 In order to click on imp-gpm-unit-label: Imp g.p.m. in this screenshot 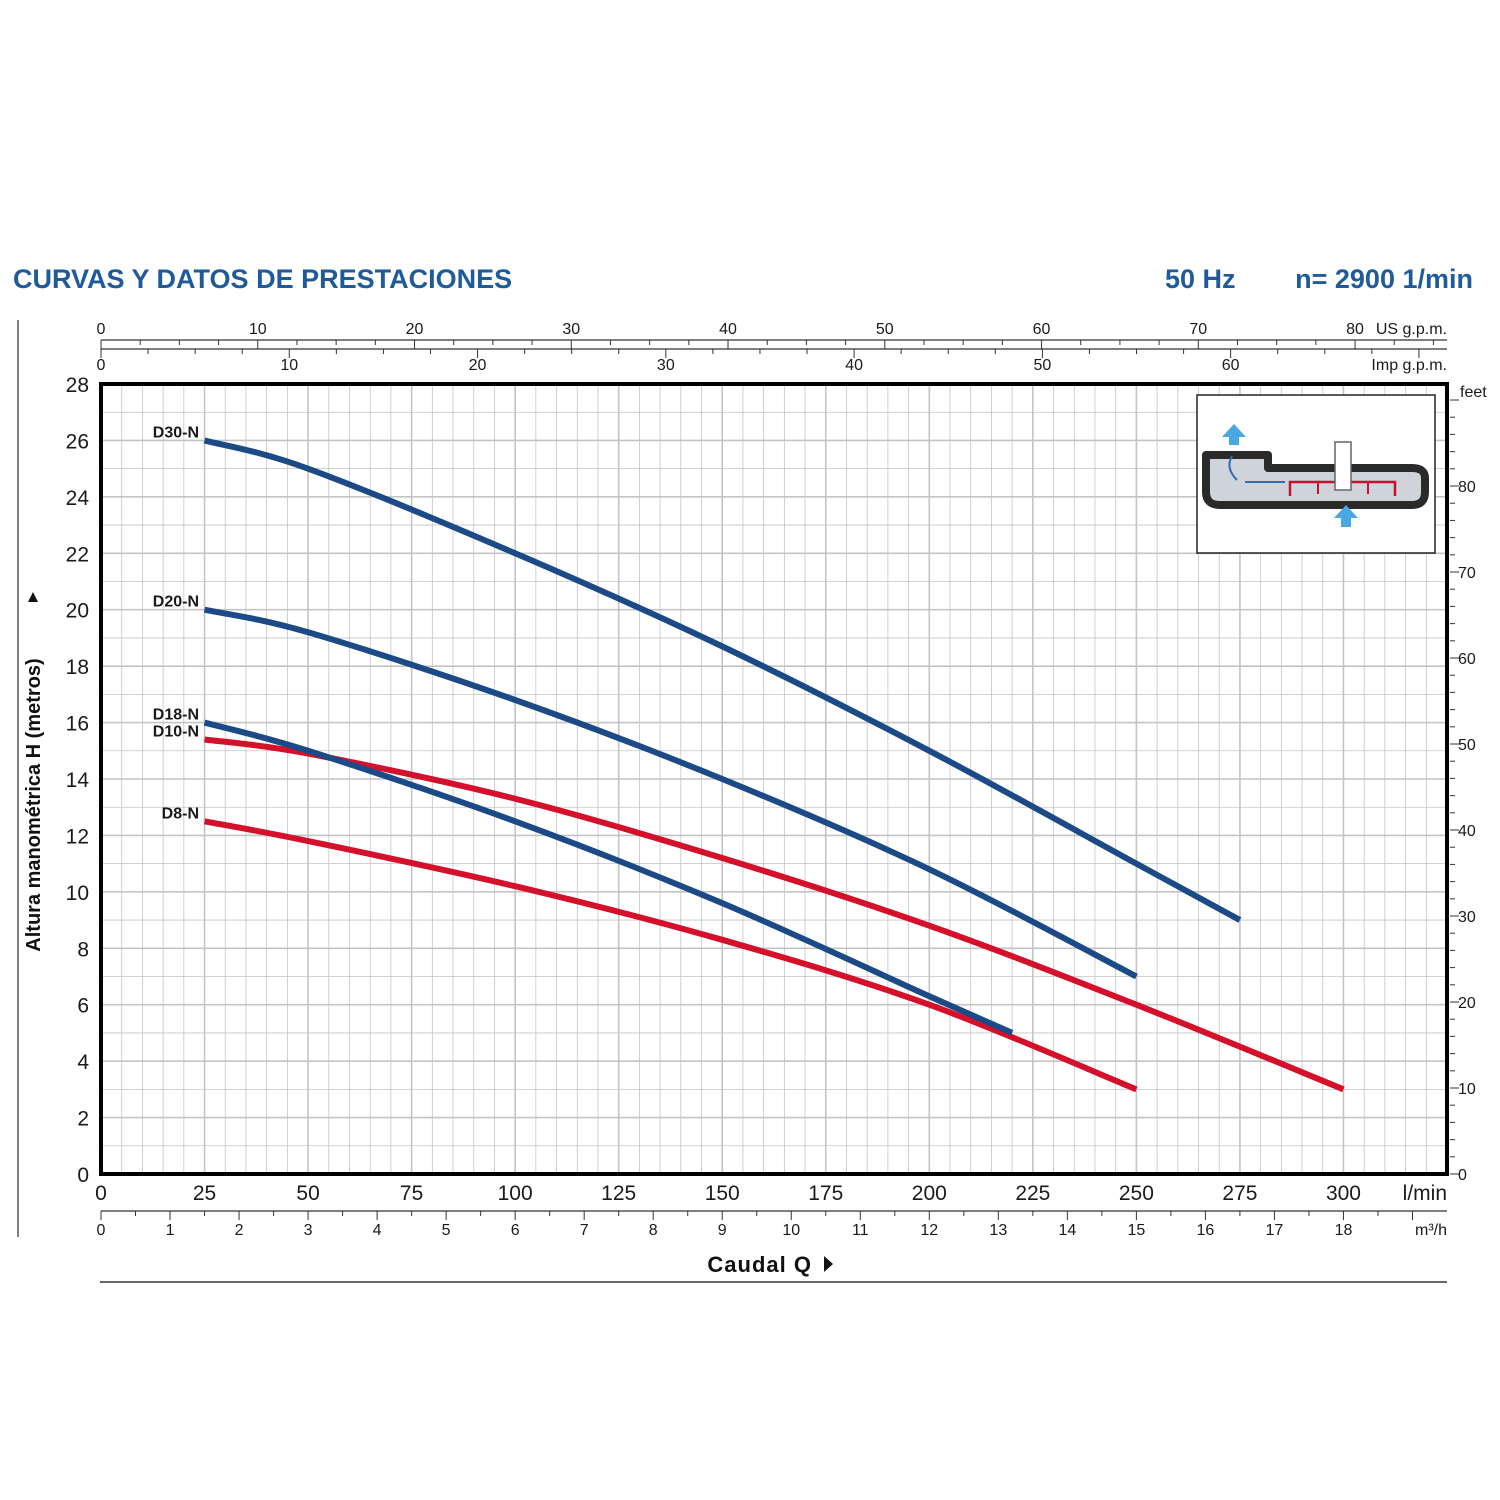, I will do `click(1409, 365)`.